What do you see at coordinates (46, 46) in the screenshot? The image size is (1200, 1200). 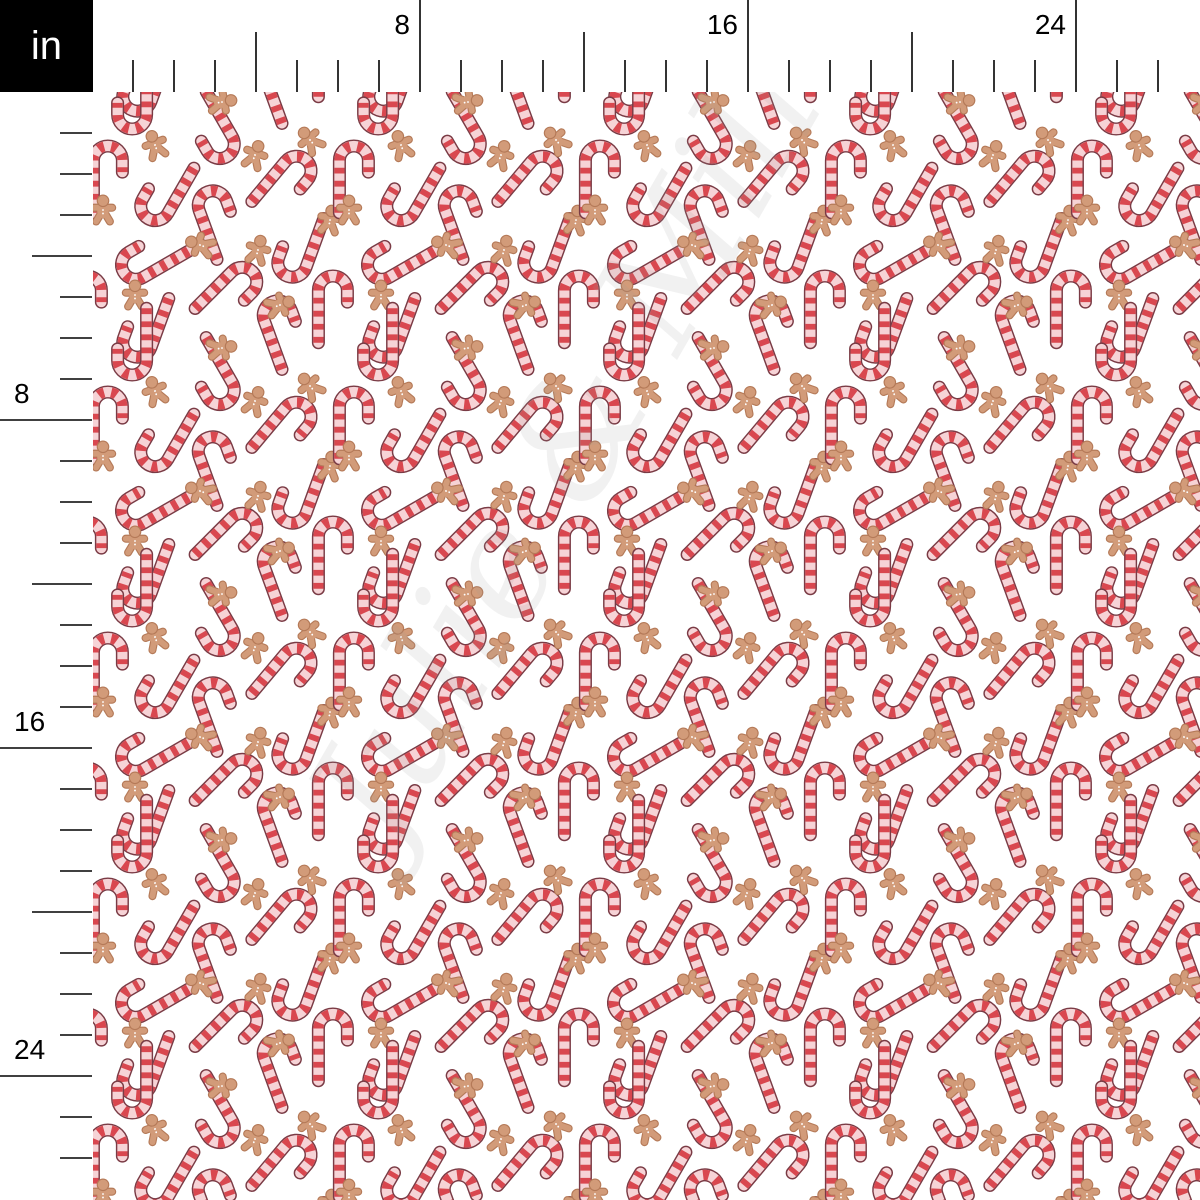 I see `unit-label: in` at bounding box center [46, 46].